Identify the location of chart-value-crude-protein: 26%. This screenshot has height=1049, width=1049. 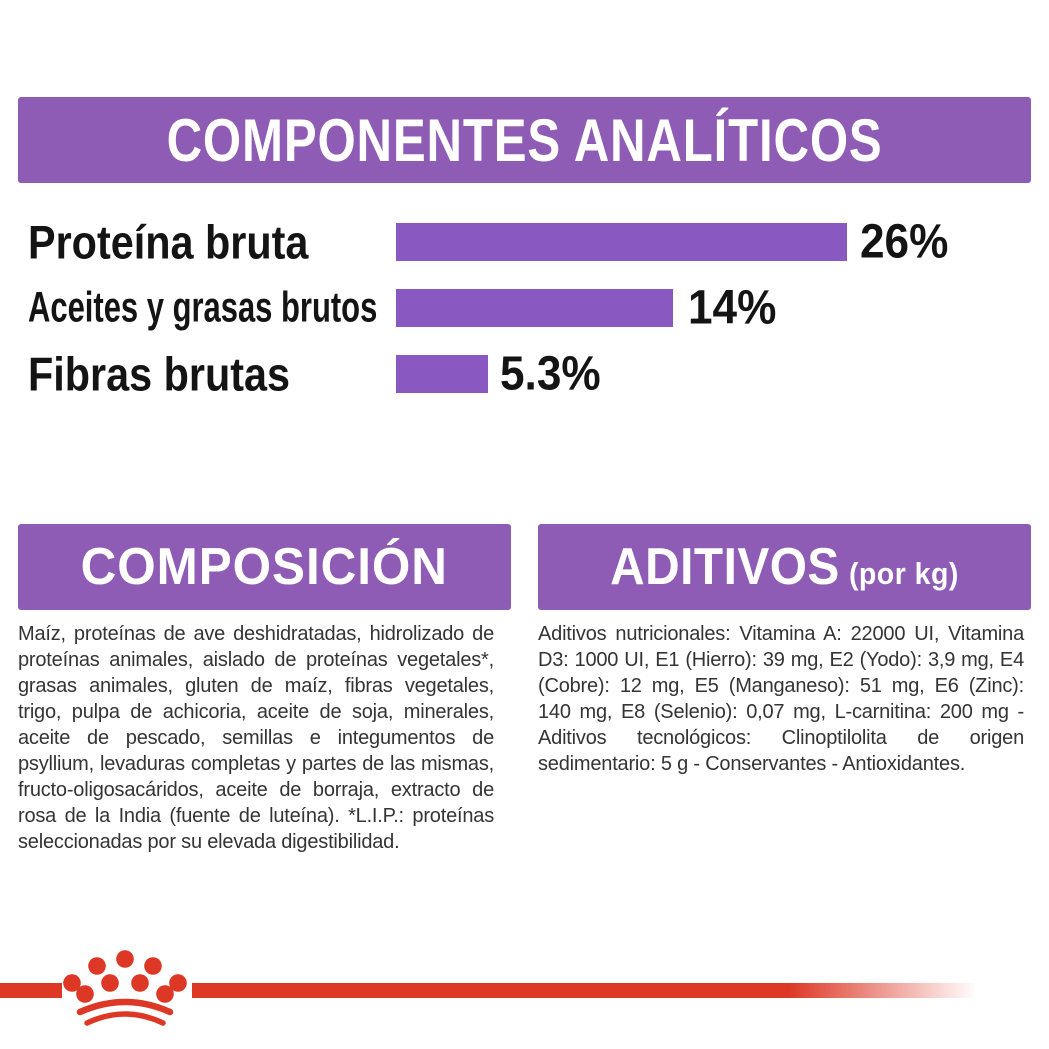
(904, 242).